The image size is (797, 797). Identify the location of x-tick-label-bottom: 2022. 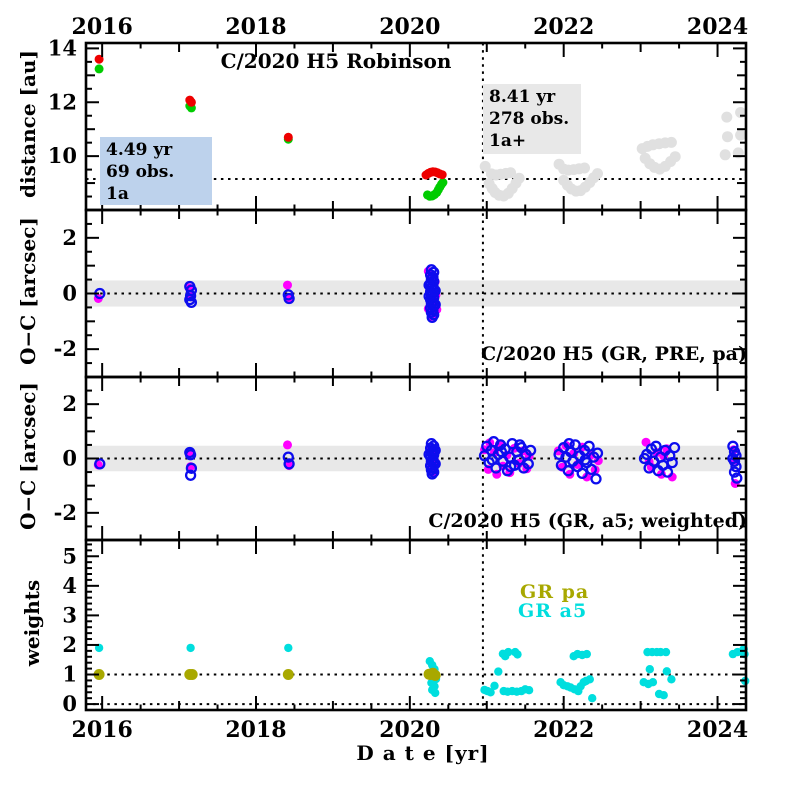
(563, 730).